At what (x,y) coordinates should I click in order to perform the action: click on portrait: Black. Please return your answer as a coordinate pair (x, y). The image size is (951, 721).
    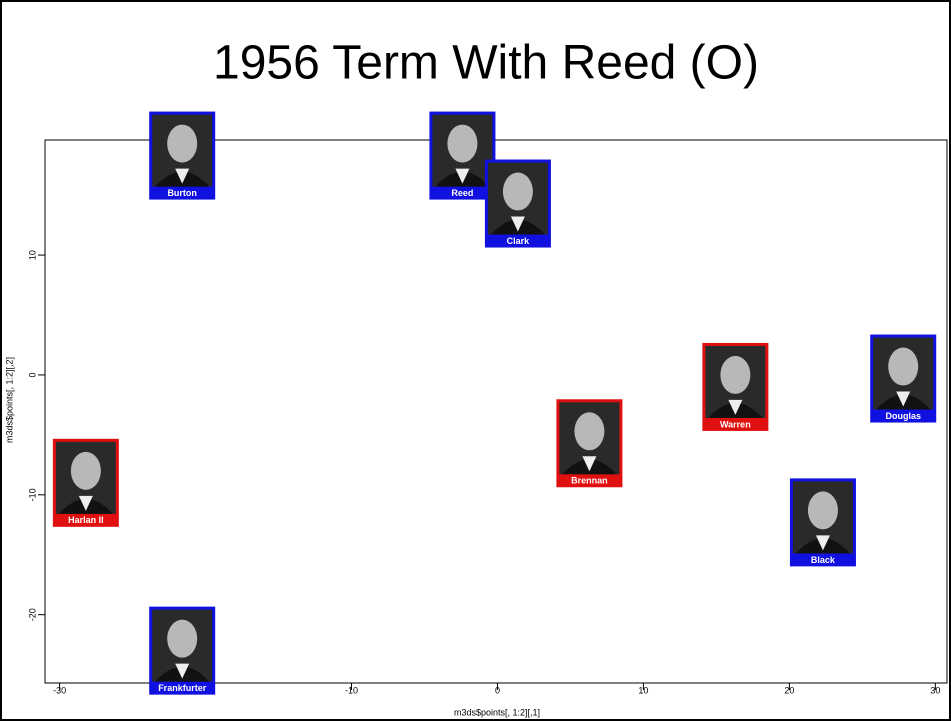
    Looking at the image, I should click on (822, 522).